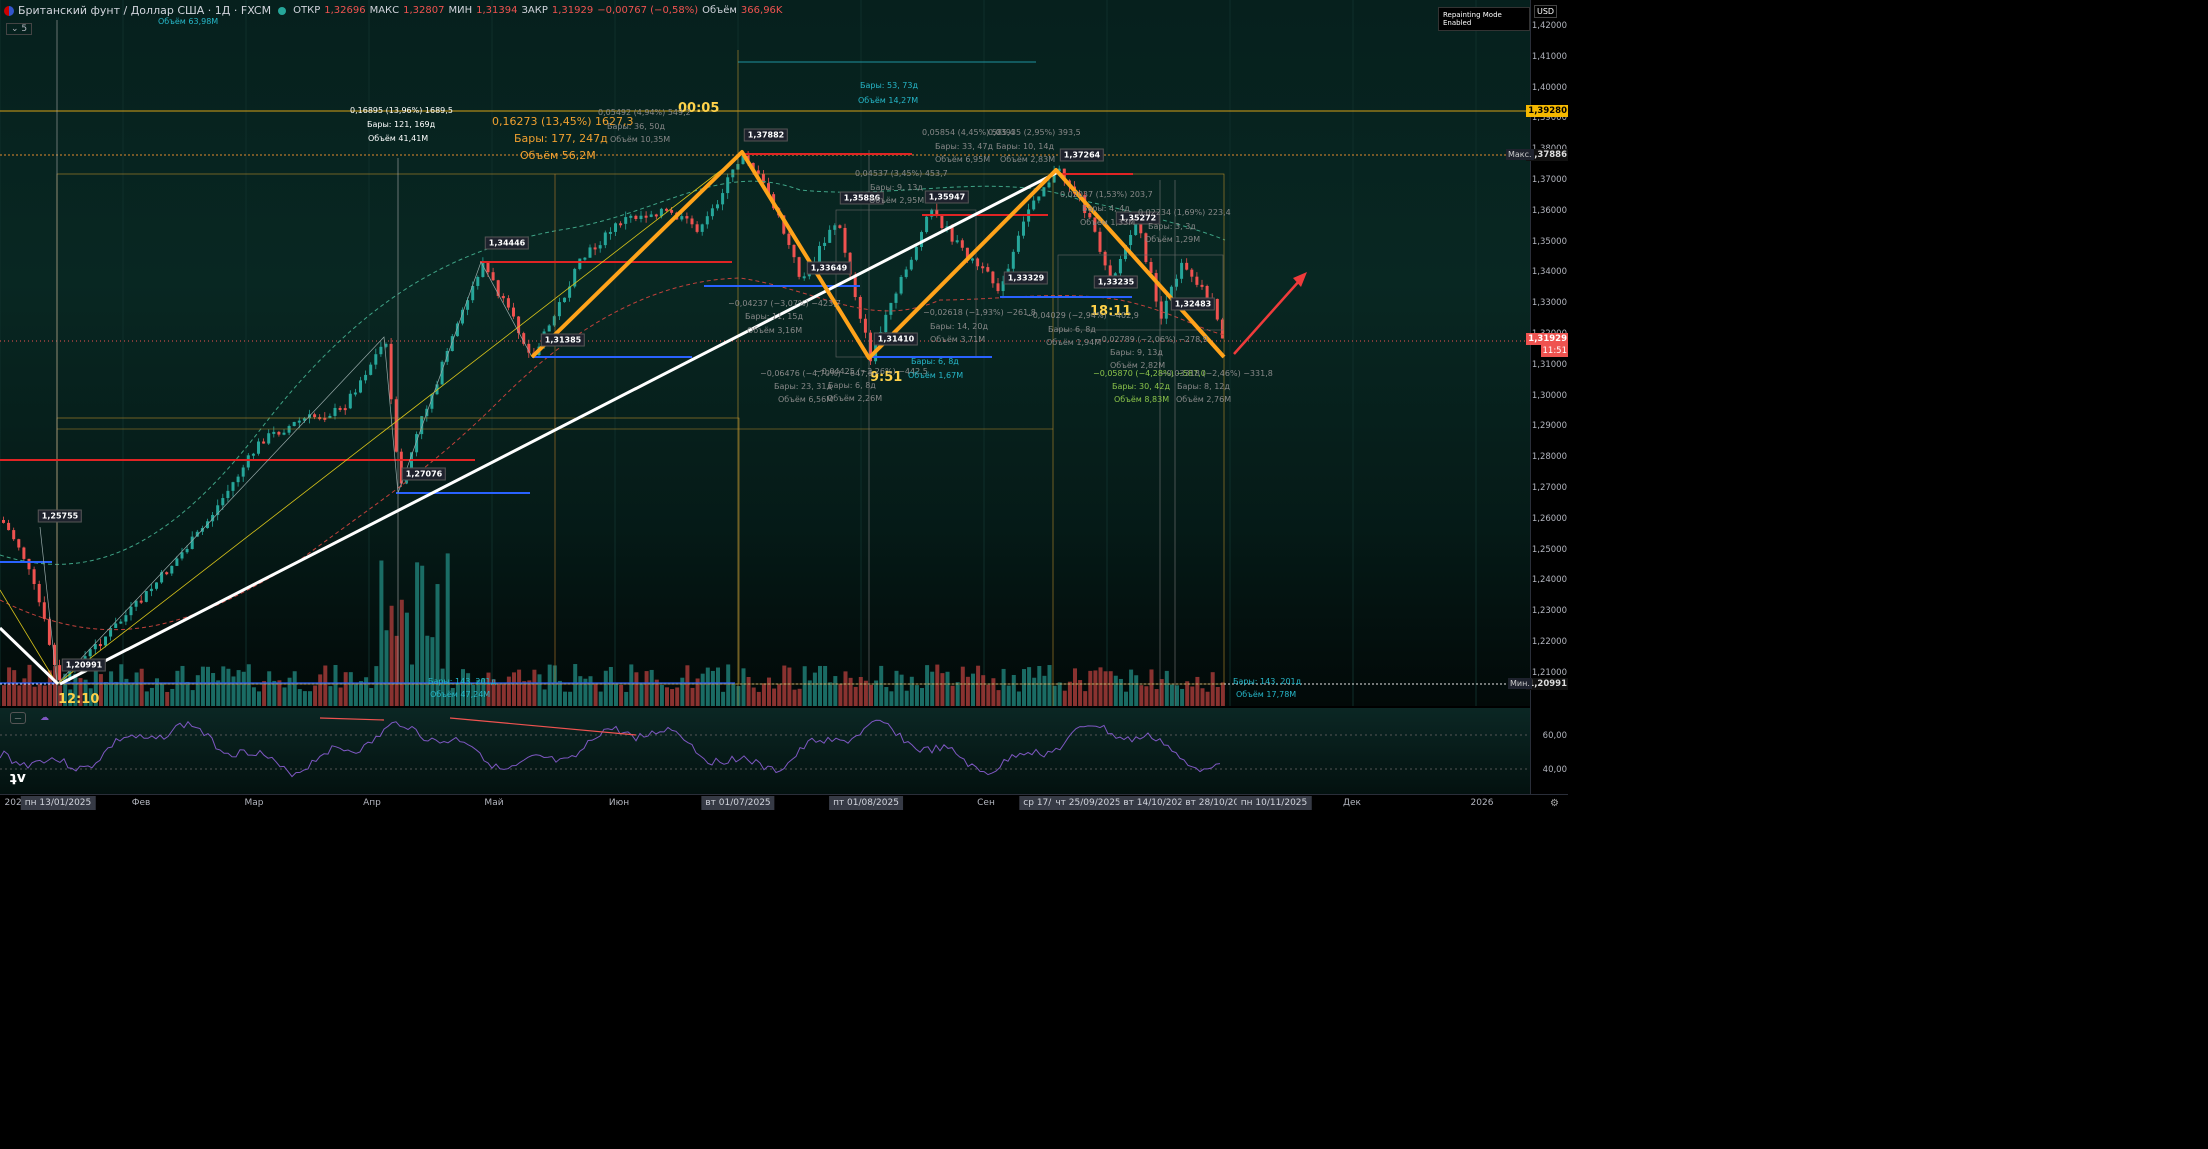 Image resolution: width=2208 pixels, height=1149 pixels. I want to click on measure-text: Объём 41,41M, so click(398, 138).